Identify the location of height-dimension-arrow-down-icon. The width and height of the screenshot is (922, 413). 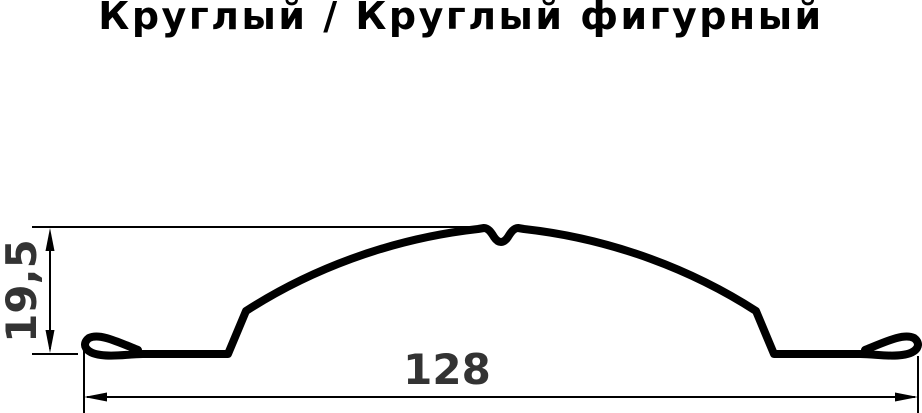
(50, 341).